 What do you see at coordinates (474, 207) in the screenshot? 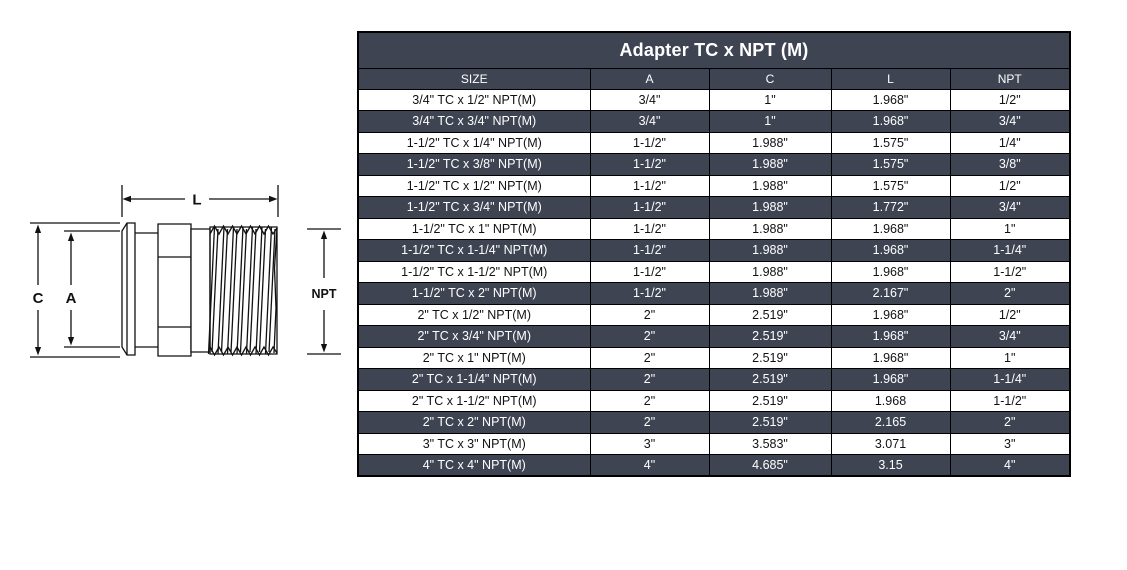
I see `table-cell: 1-1/2" TC x 3/4" NPT(M)` at bounding box center [474, 207].